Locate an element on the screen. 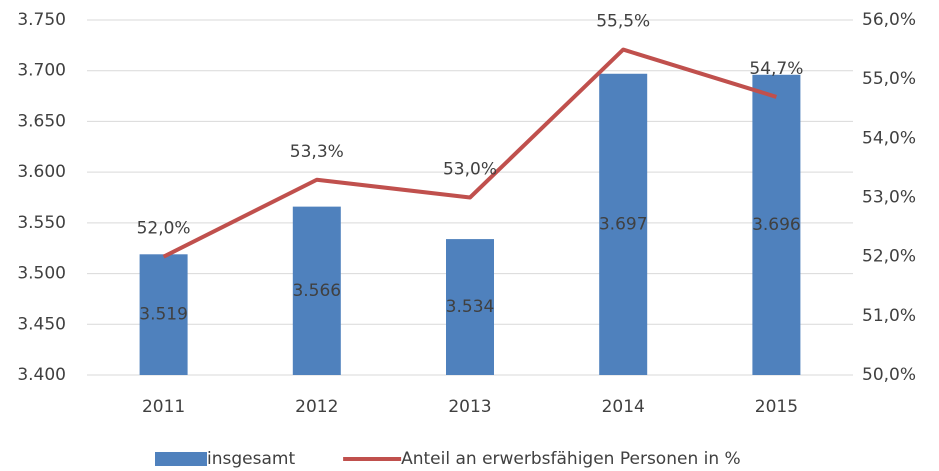 The image size is (939, 471). x-tick-label: 2011 is located at coordinates (163, 407).